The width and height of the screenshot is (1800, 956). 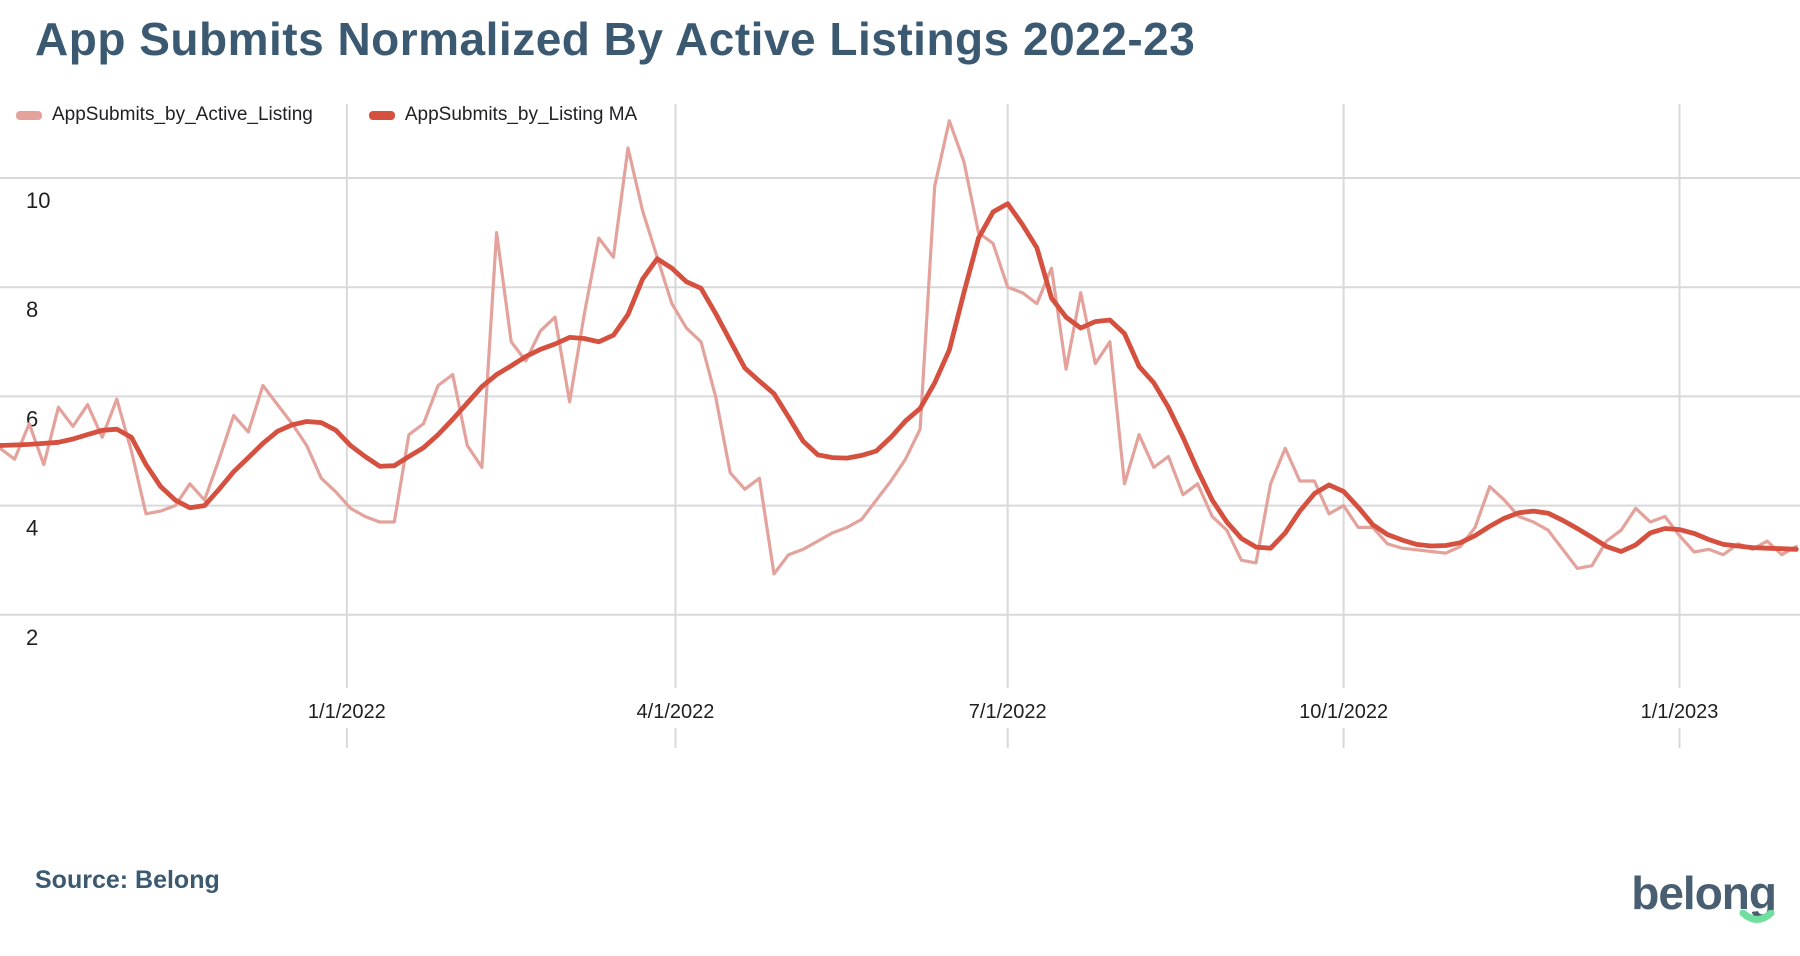 I want to click on belong-logo: belong, so click(x=1704, y=894).